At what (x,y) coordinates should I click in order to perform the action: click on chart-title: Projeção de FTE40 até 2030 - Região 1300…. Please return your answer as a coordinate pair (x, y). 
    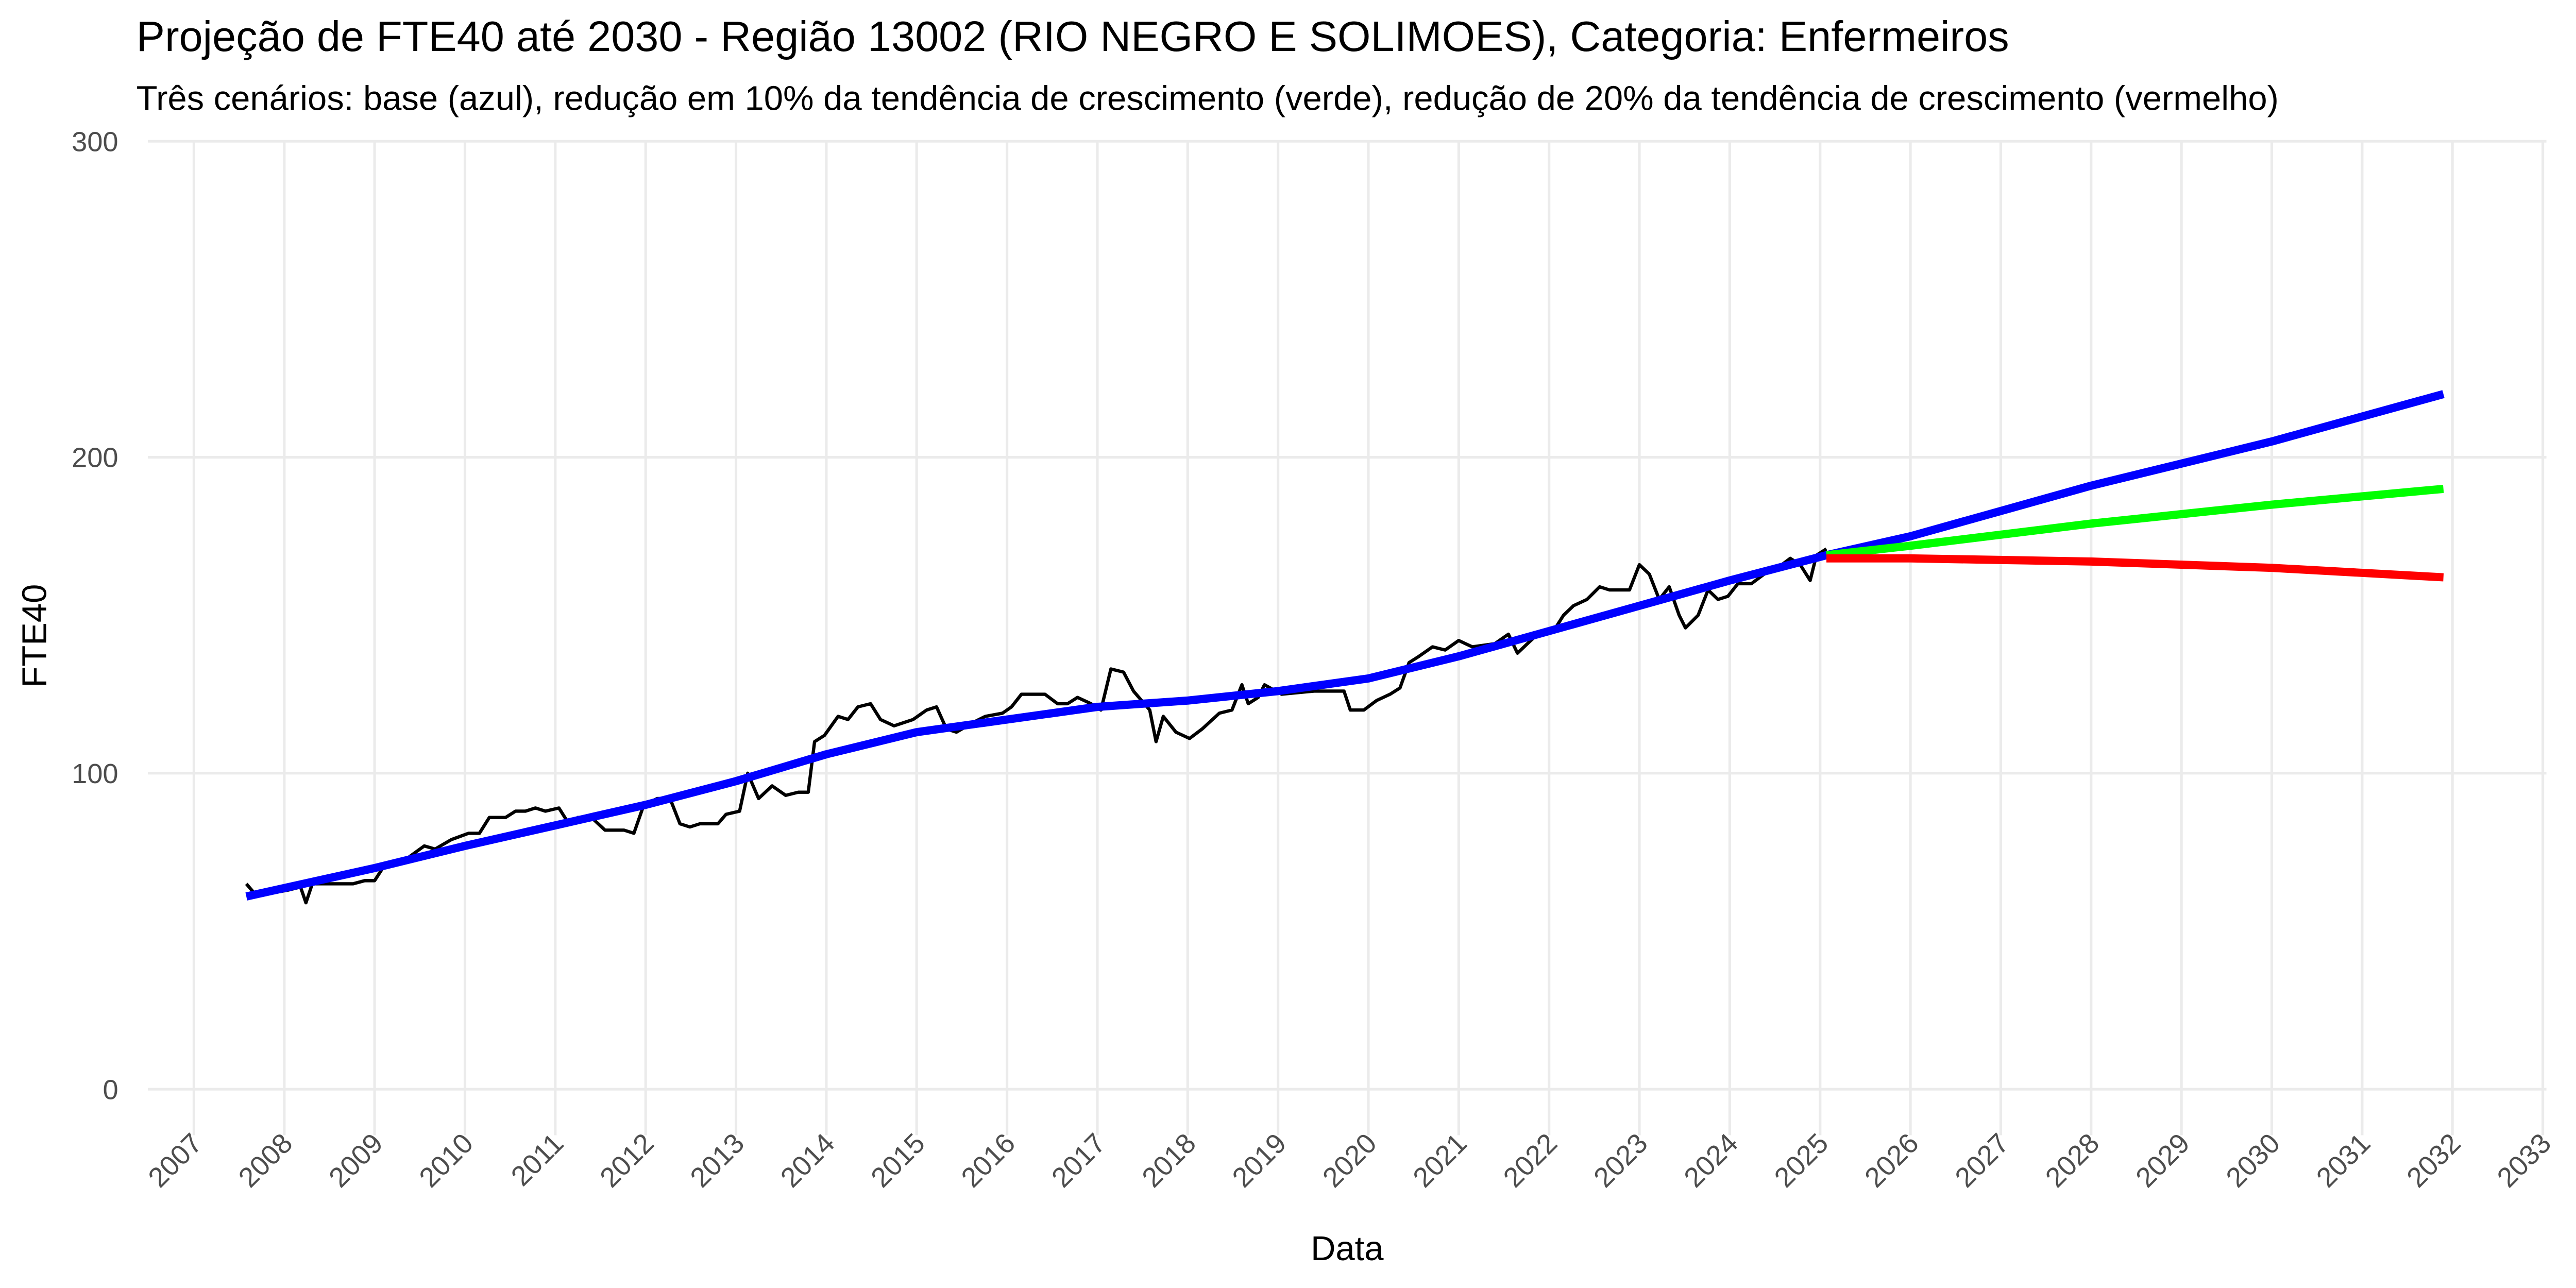
    Looking at the image, I should click on (1073, 36).